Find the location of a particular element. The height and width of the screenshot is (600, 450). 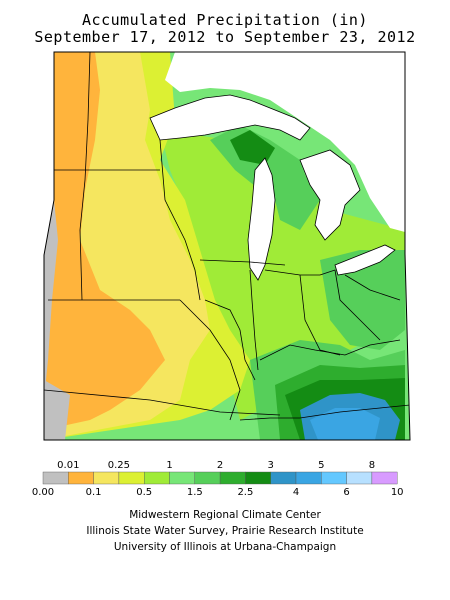

map-title-line1: Accumulated Precipitation (in) is located at coordinates (225, 20).